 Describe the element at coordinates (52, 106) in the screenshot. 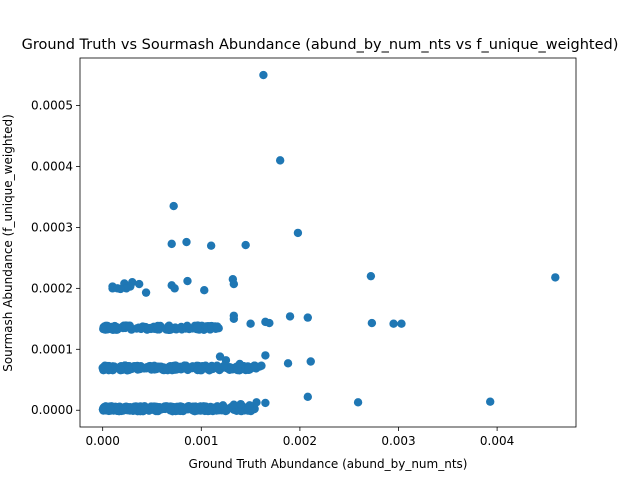

I see `y-tick-label: 0.0005` at that location.